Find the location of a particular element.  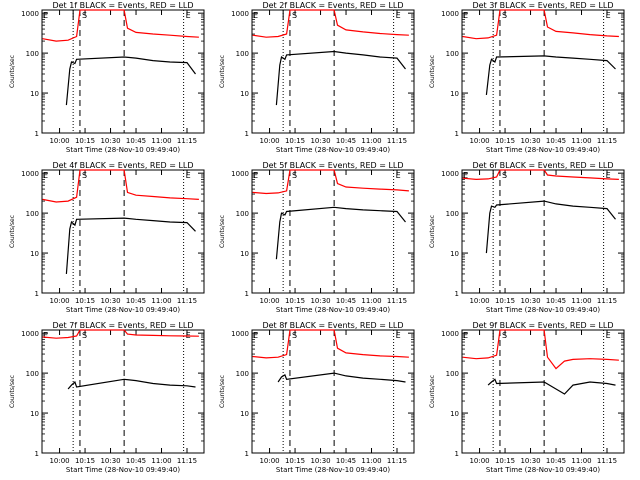

chart-title: Det 3f BLACK = Events, RED = LLD is located at coordinates (542, 5).